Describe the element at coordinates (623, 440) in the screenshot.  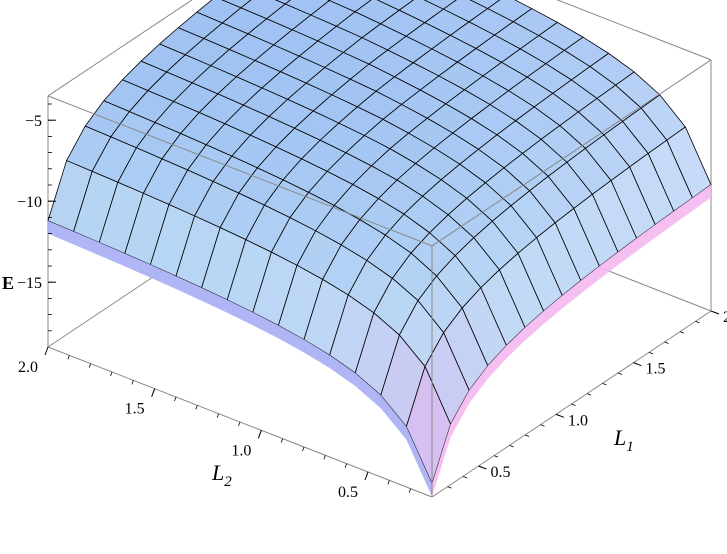
I see `x-axis-title: L1` at that location.